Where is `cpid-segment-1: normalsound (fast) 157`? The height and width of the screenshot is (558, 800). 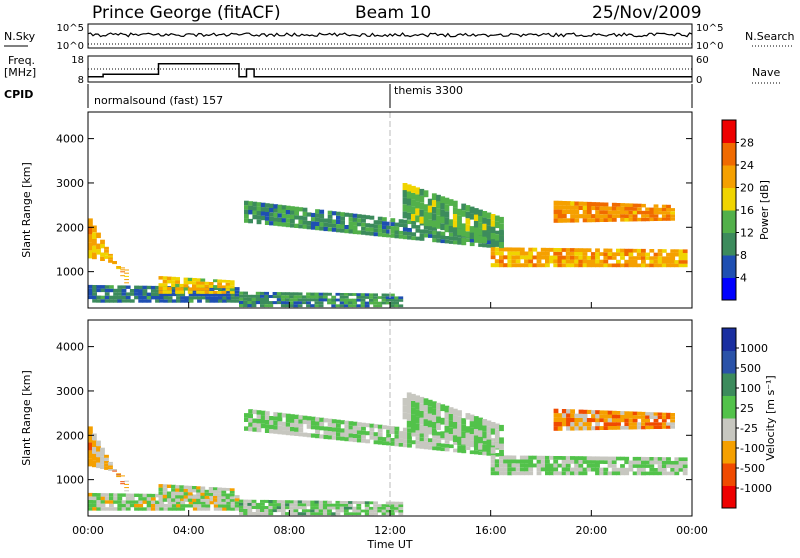
cpid-segment-1: normalsound (fast) 157 is located at coordinates (158, 100).